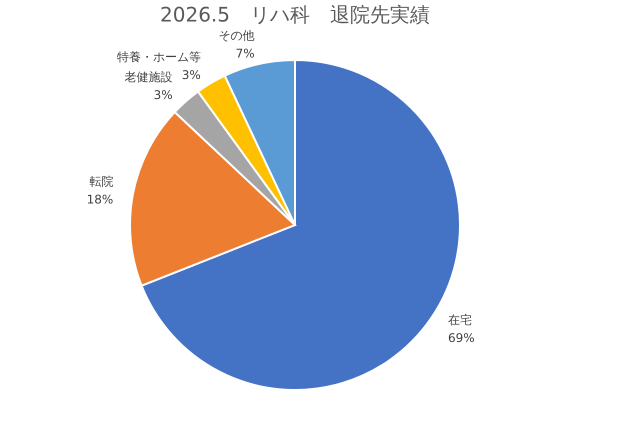  I want to click on slice-label: 特養・ホーム等, so click(158, 57).